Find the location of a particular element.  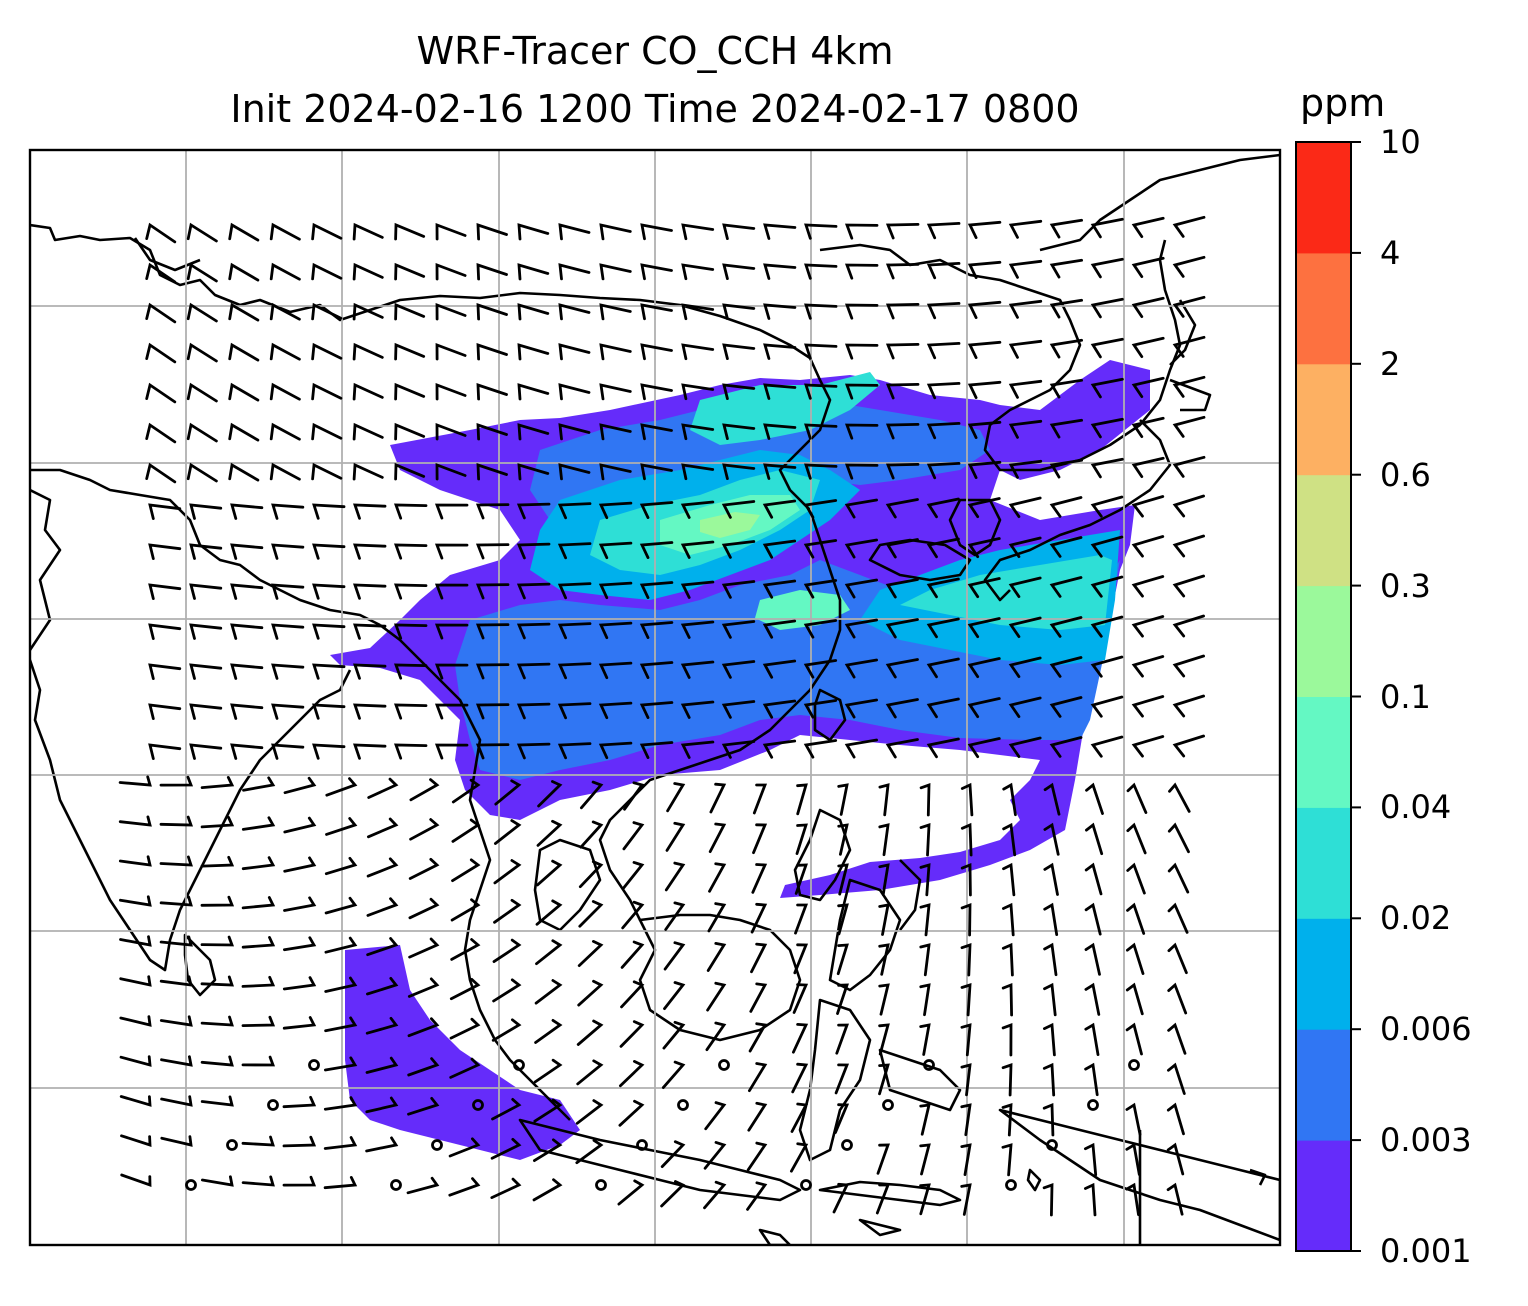

colorbar-segment is located at coordinates (1323, 974).